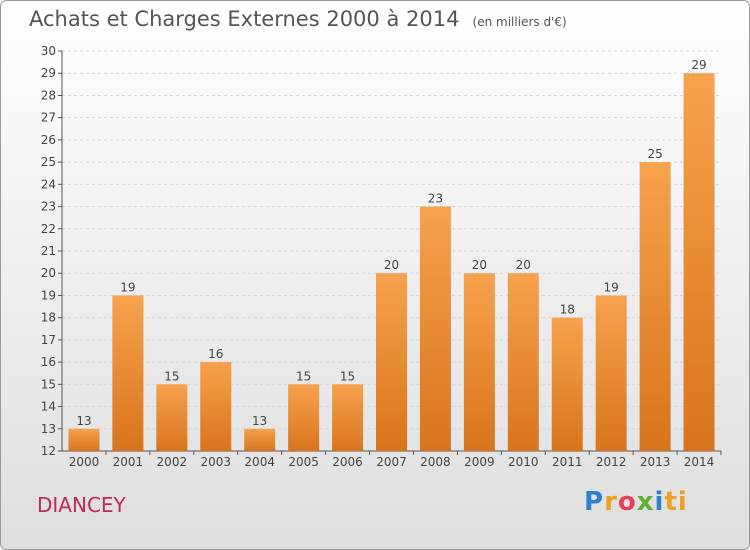 The image size is (750, 550). Describe the element at coordinates (347, 462) in the screenshot. I see `x-tick-label: 2006` at that location.